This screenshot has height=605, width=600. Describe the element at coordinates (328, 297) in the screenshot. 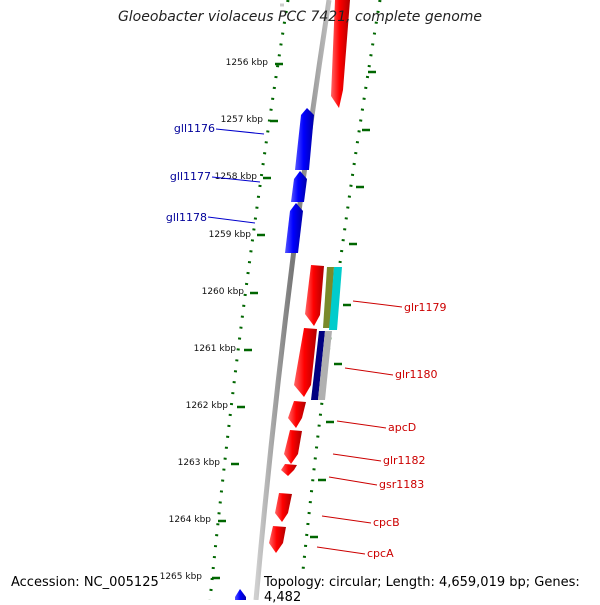

I see `feature-band-olive` at that location.